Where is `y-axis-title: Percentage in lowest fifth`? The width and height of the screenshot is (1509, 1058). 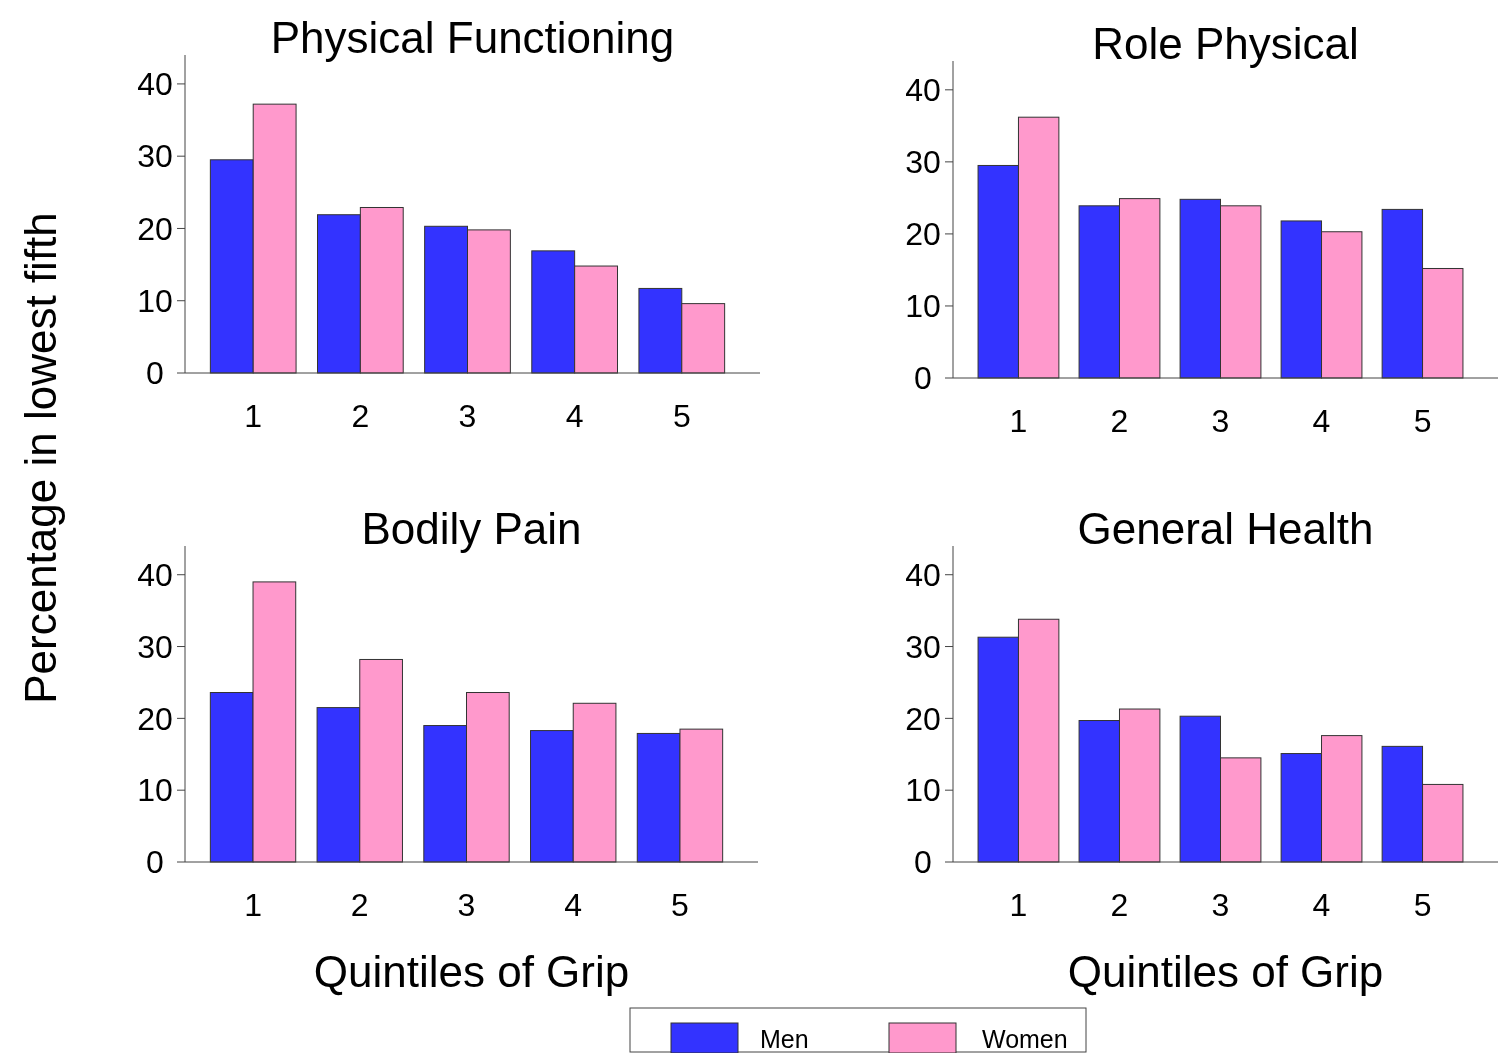 y-axis-title: Percentage in lowest fifth is located at coordinates (40, 458).